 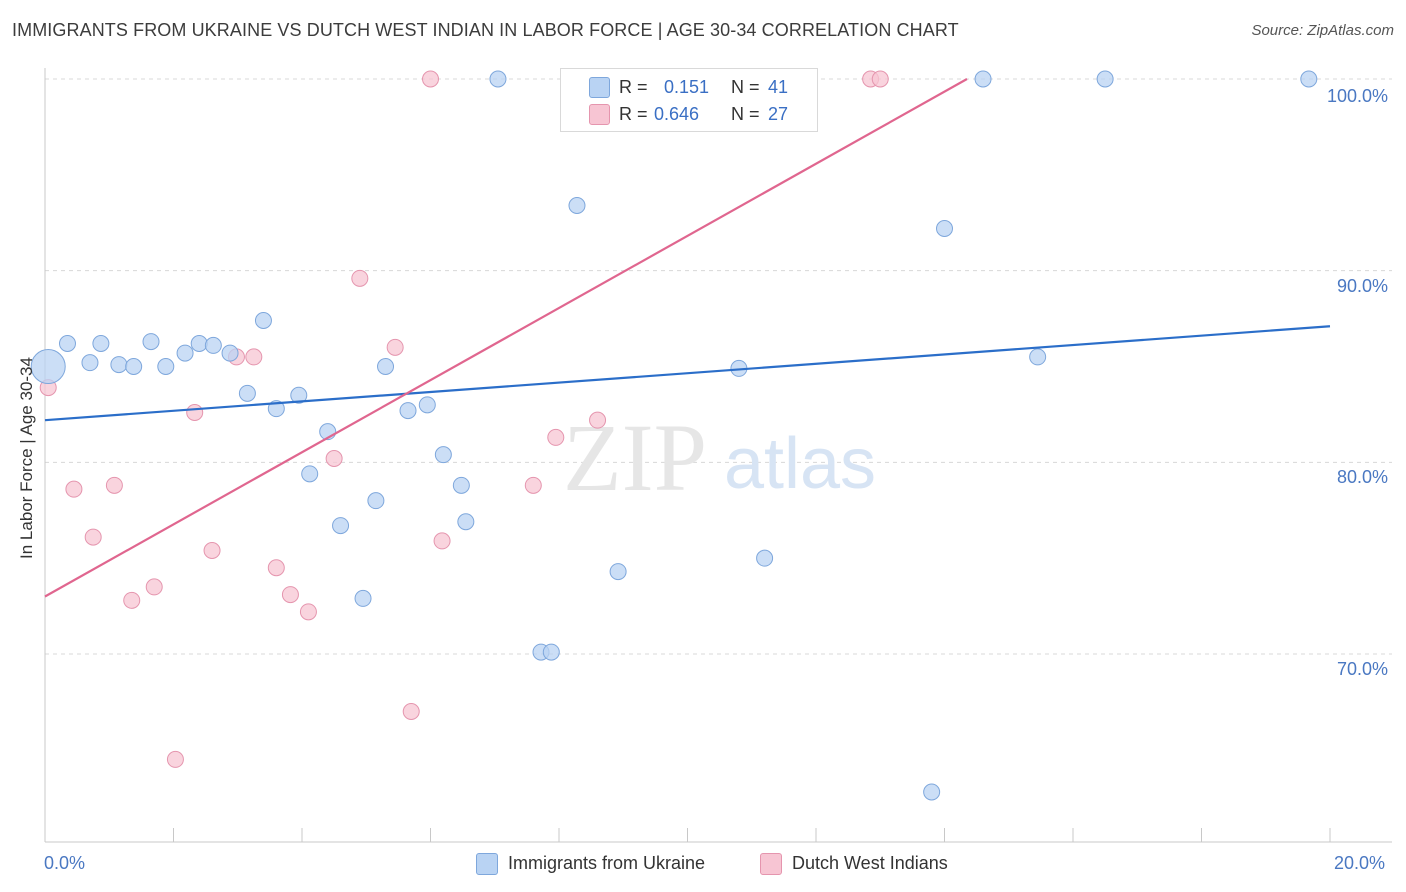 I want to click on trend-line-ukraine, so click(x=687, y=373).